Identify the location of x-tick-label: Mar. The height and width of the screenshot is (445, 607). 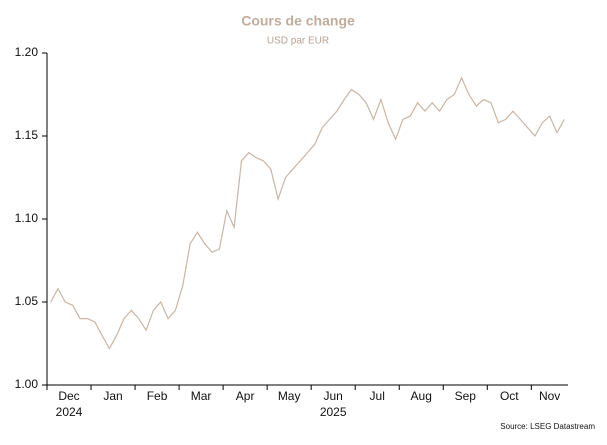
(201, 396).